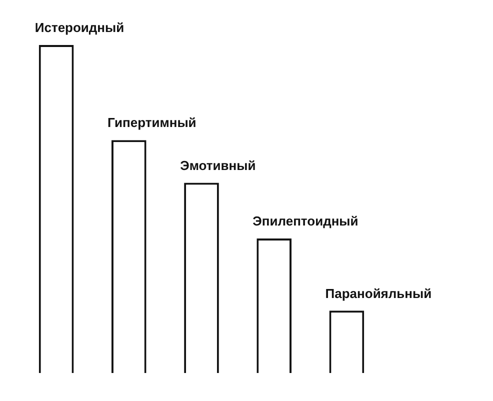  I want to click on x-tick-label: Гипертимный, so click(151, 122).